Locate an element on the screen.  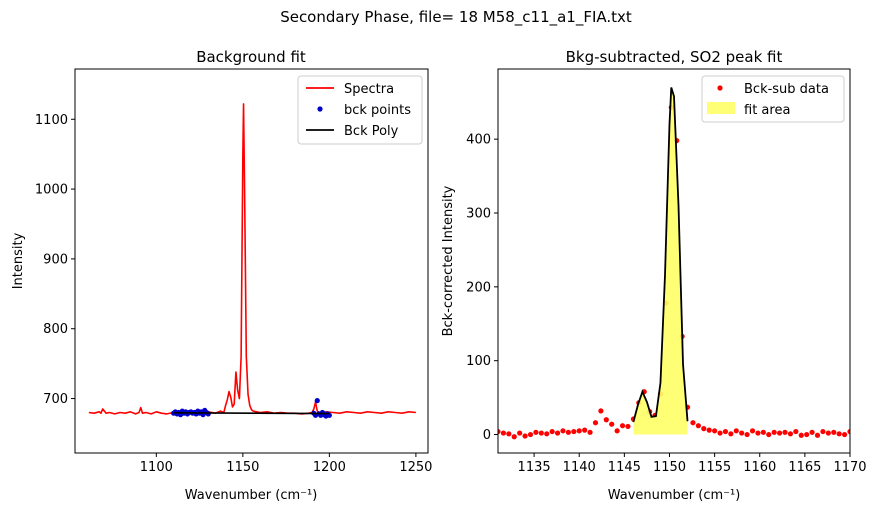
right-y-tick-label: 400 is located at coordinates (478, 140).